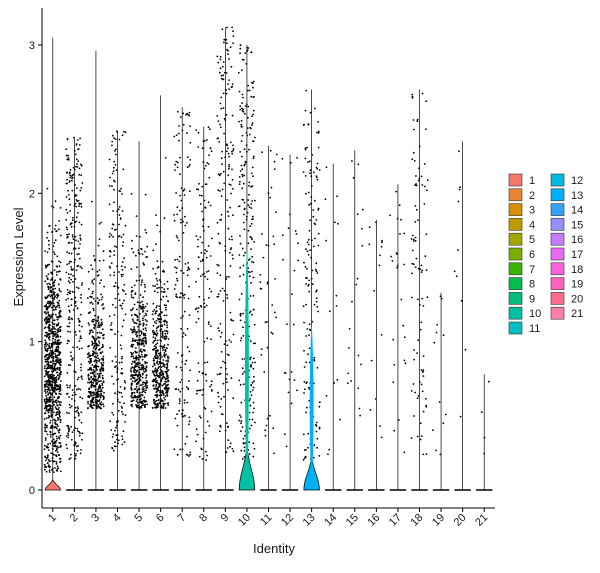 The height and width of the screenshot is (573, 600). I want to click on legend-item-17: 17, so click(566, 254).